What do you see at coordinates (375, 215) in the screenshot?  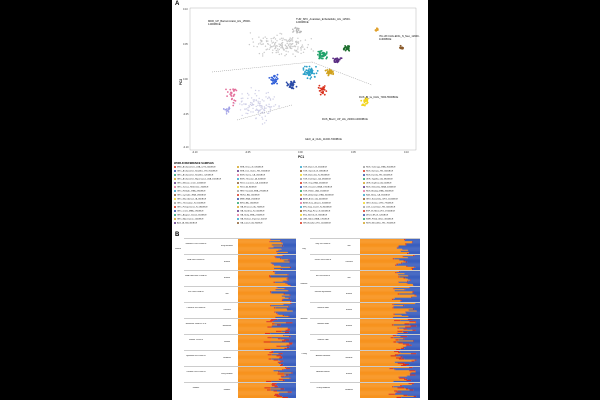 I see `legend-entry: DEU_LBK_N_5200BCE` at bounding box center [375, 215].